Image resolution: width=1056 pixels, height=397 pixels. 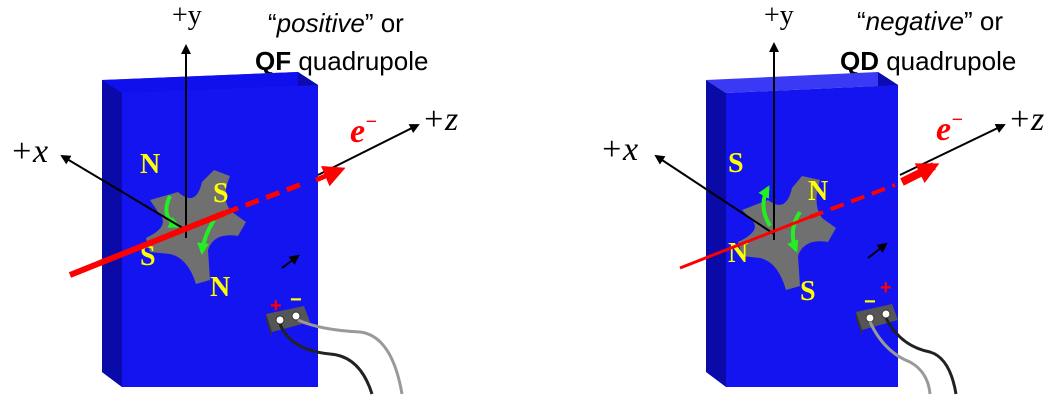 I want to click on qd-beam-front, so click(x=745, y=242).